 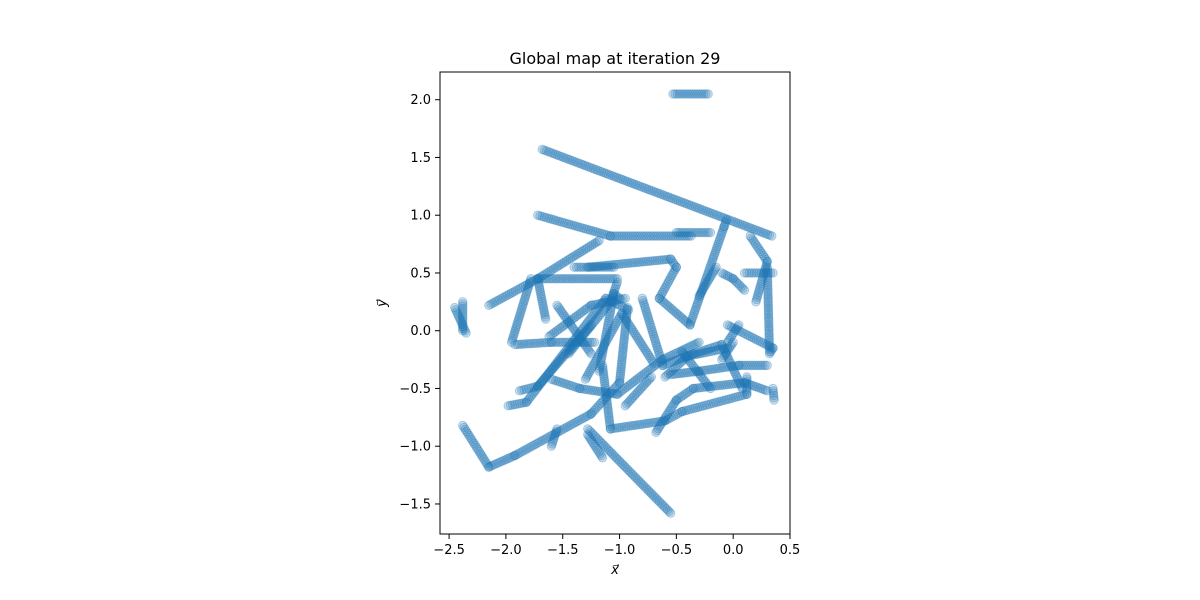 What do you see at coordinates (563, 550) in the screenshot?
I see `x-tick-label: −1.5` at bounding box center [563, 550].